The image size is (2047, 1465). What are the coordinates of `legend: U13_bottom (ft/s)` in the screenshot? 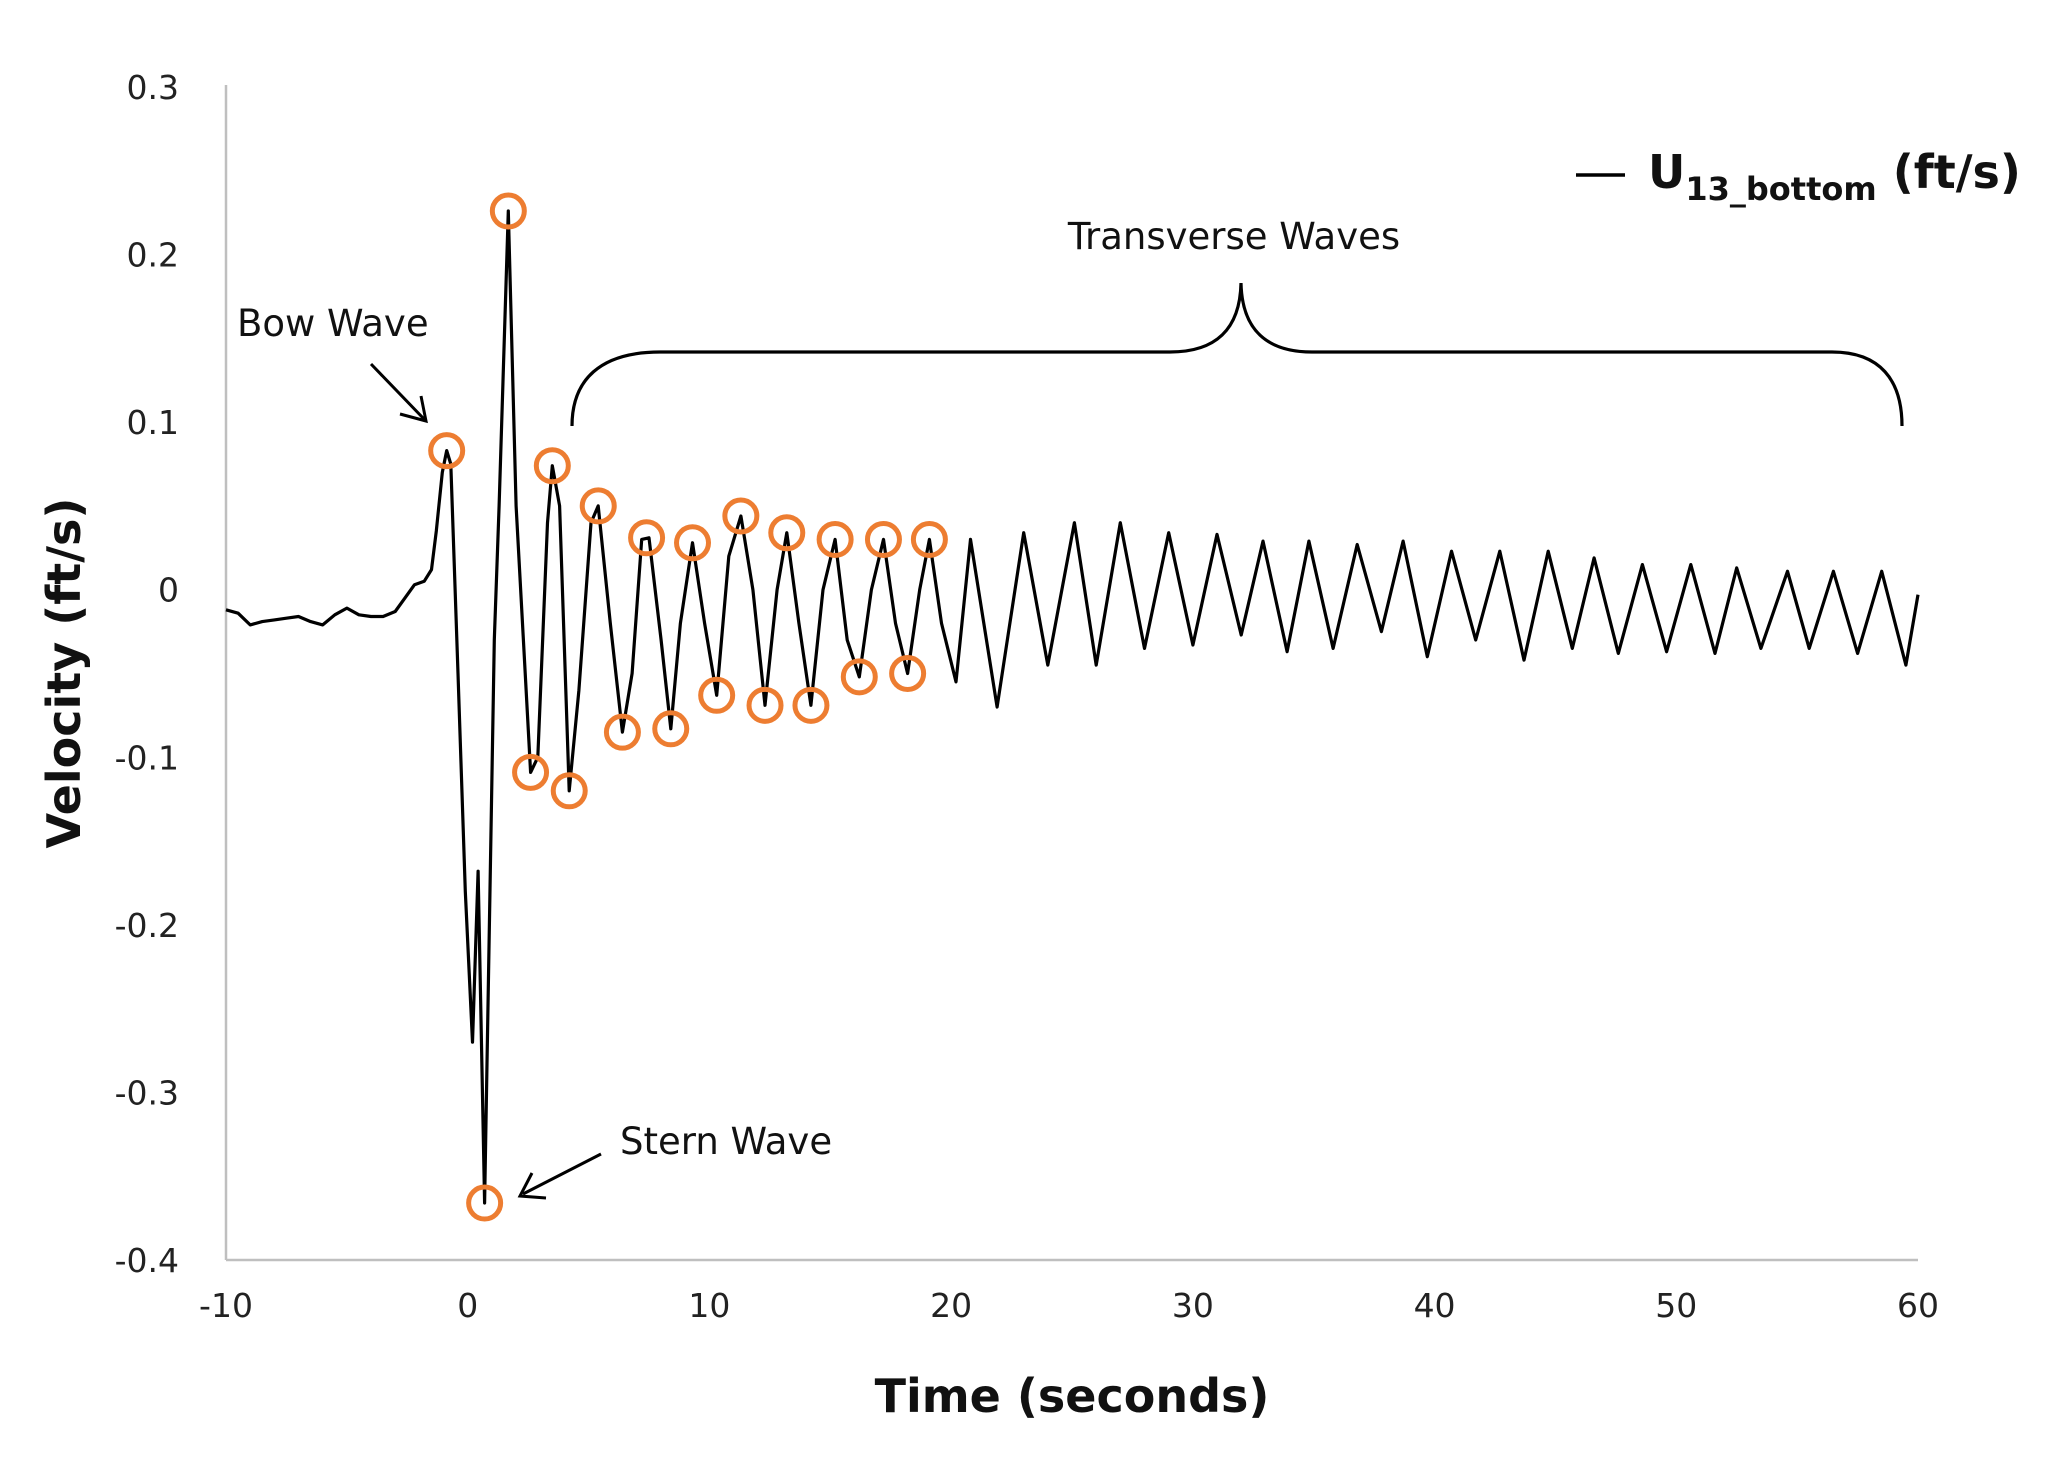 It's located at (1798, 176).